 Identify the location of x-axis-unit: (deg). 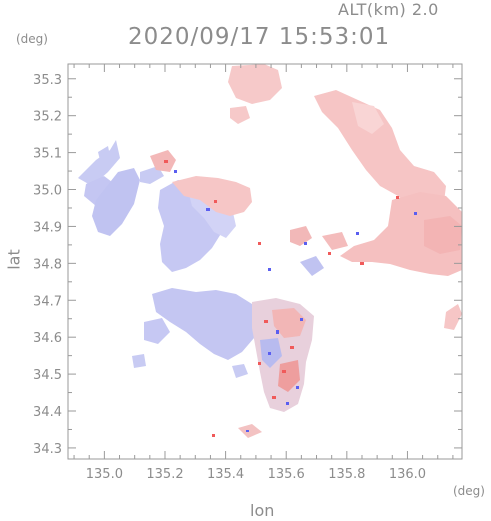
(469, 491).